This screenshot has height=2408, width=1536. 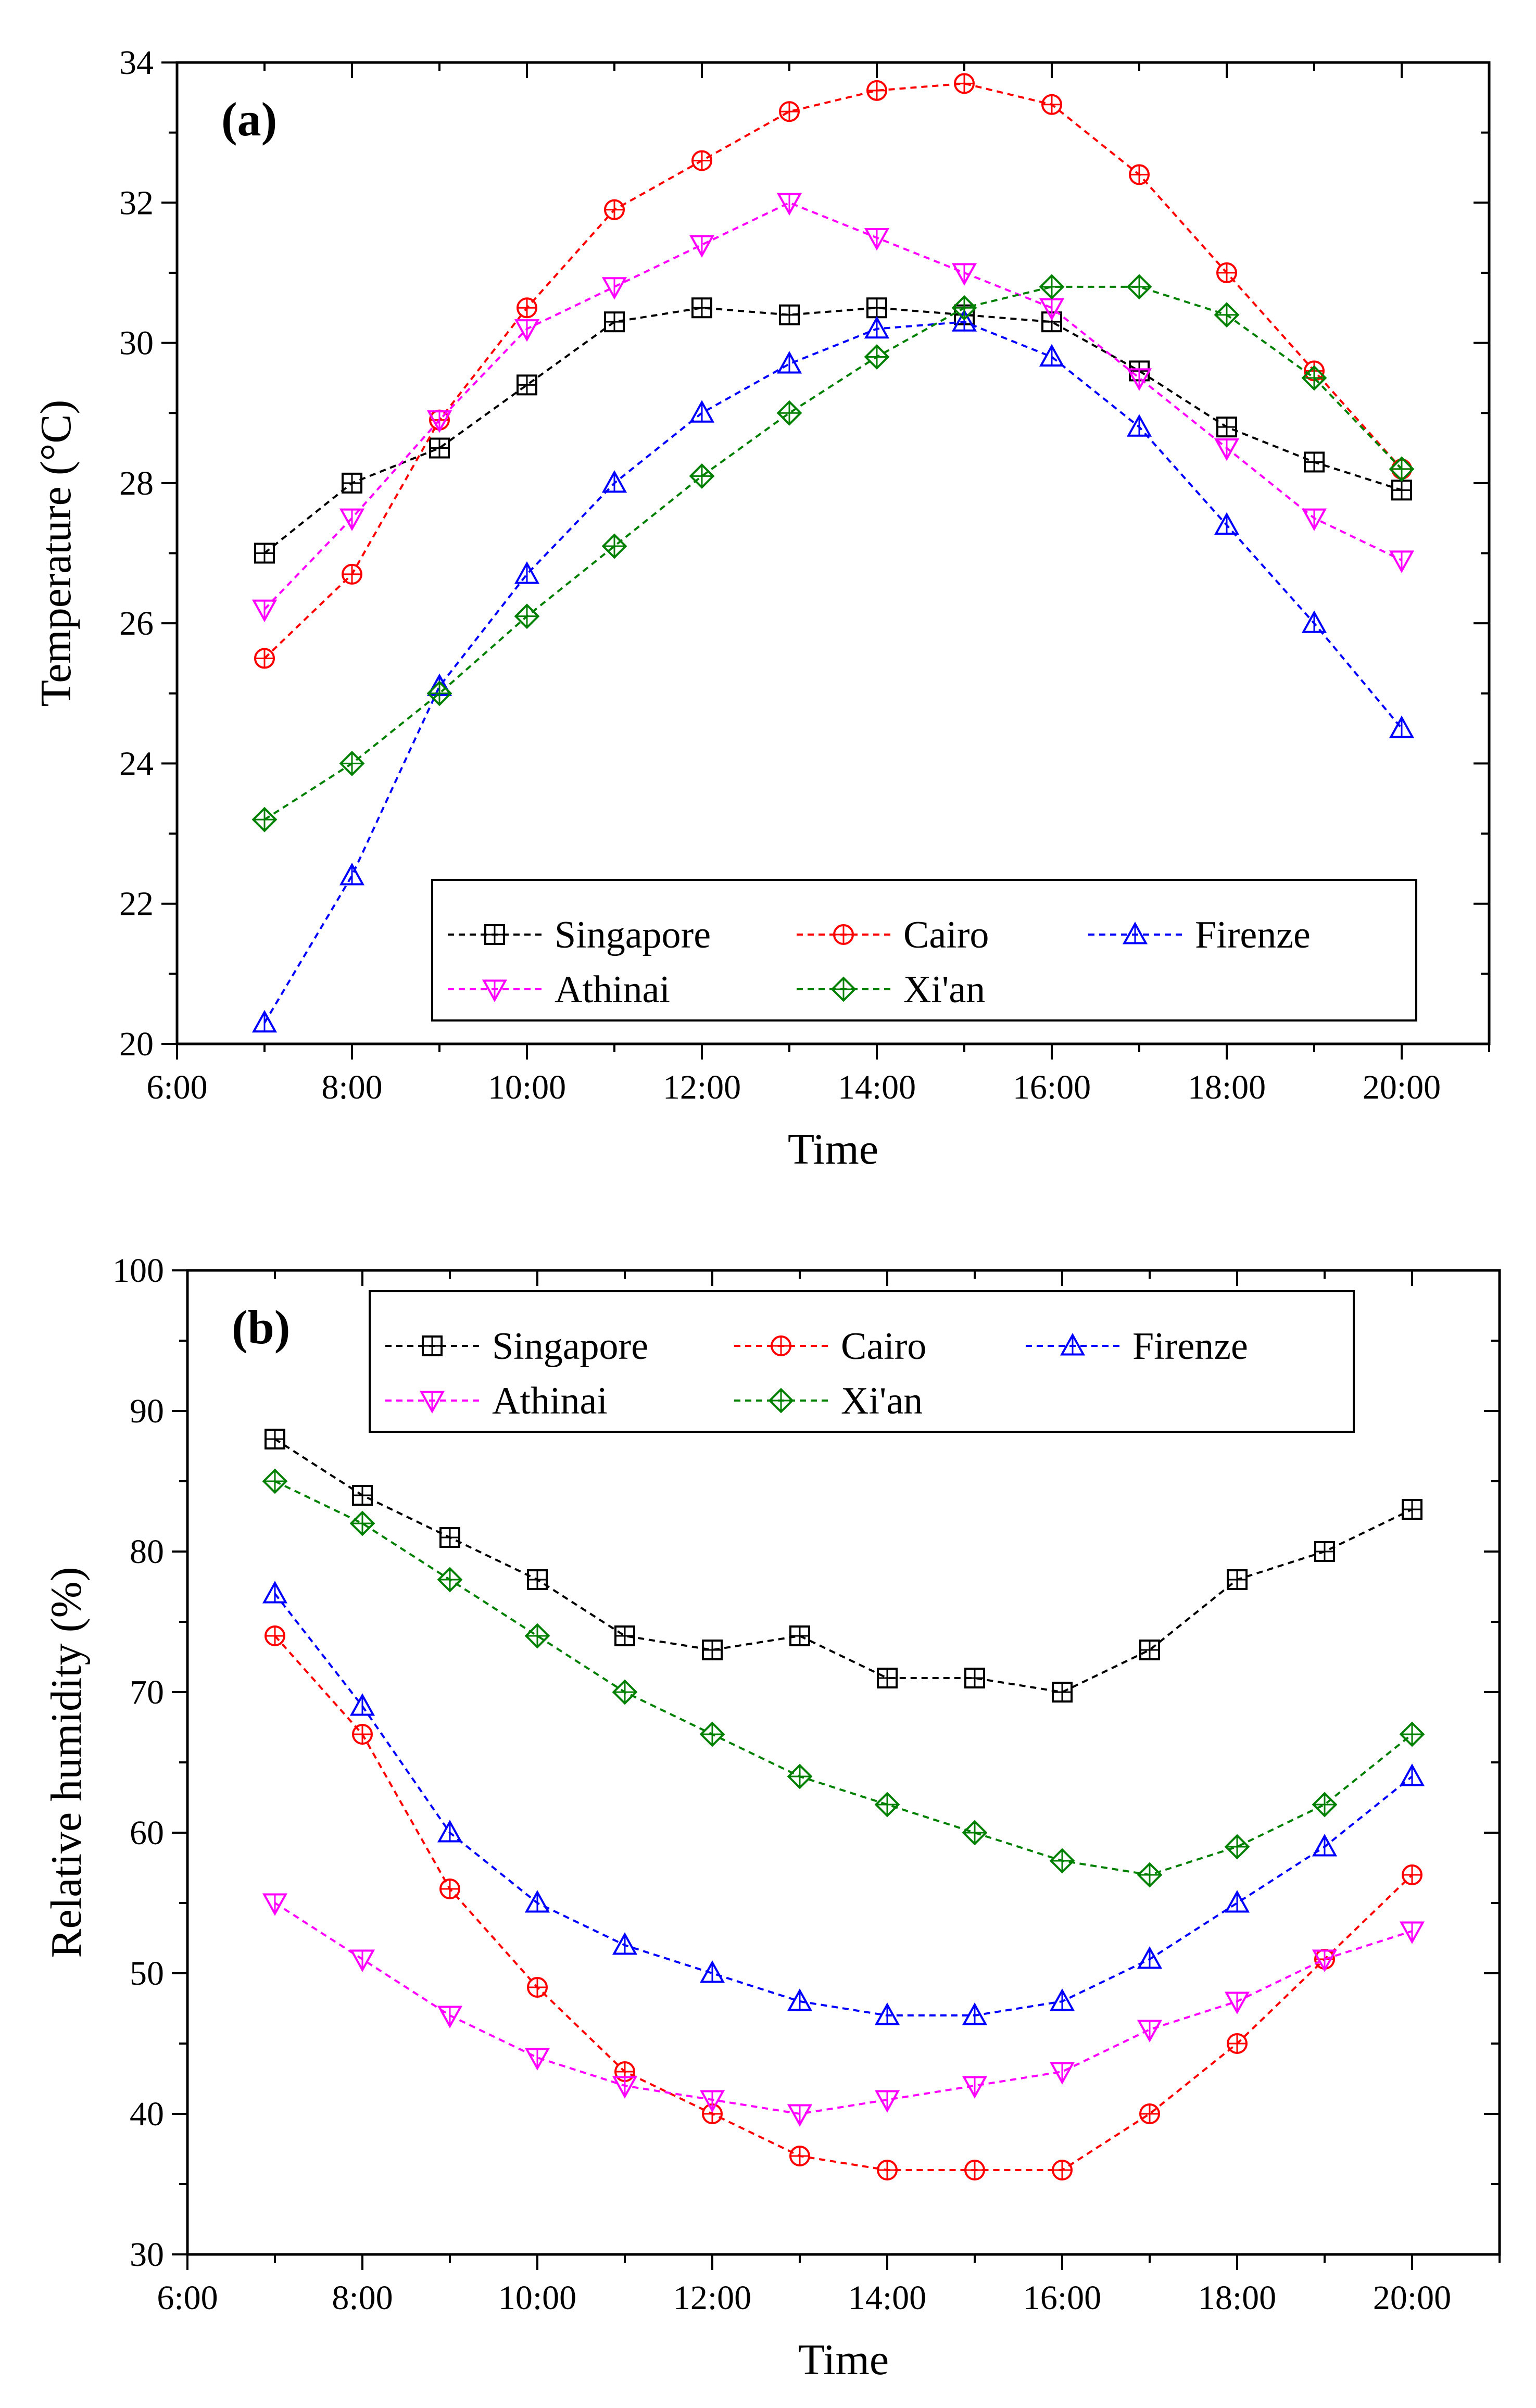 I want to click on panel-a-legend: Singapore Cairo Firenze Athinai Xi'an, so click(x=924, y=951).